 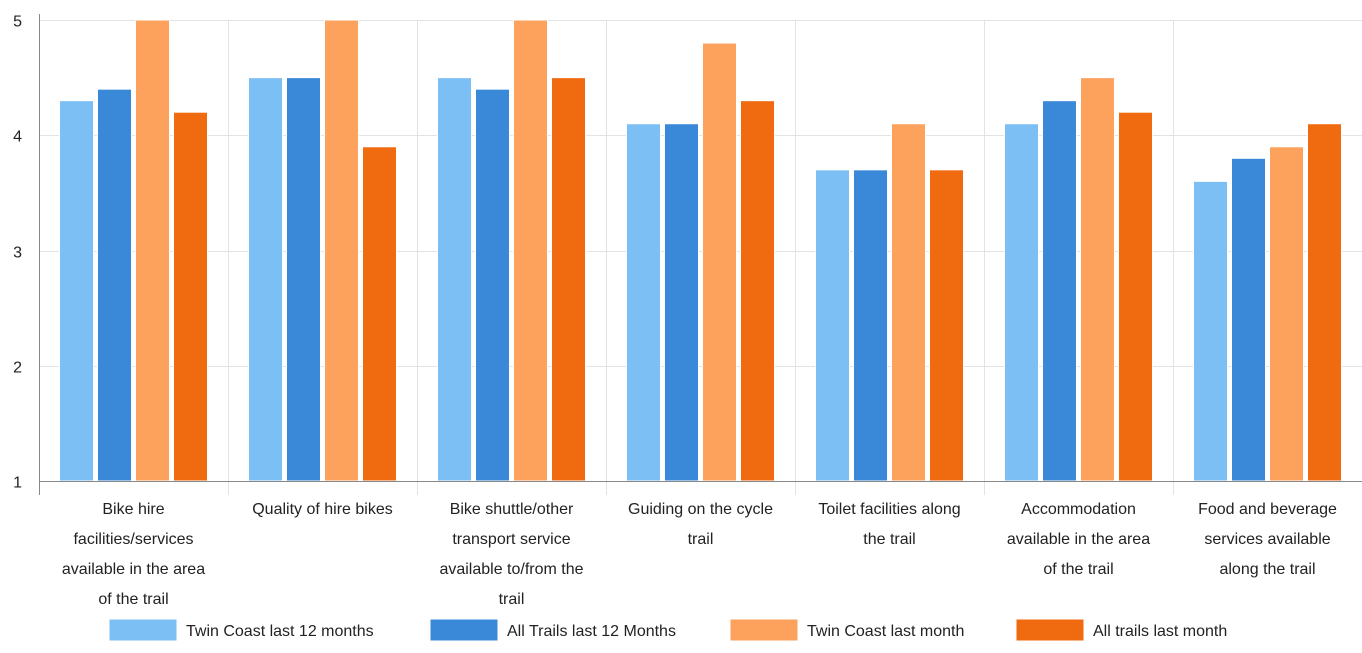 I want to click on x-tick-label: Toilet facilities along the trail, so click(x=889, y=524).